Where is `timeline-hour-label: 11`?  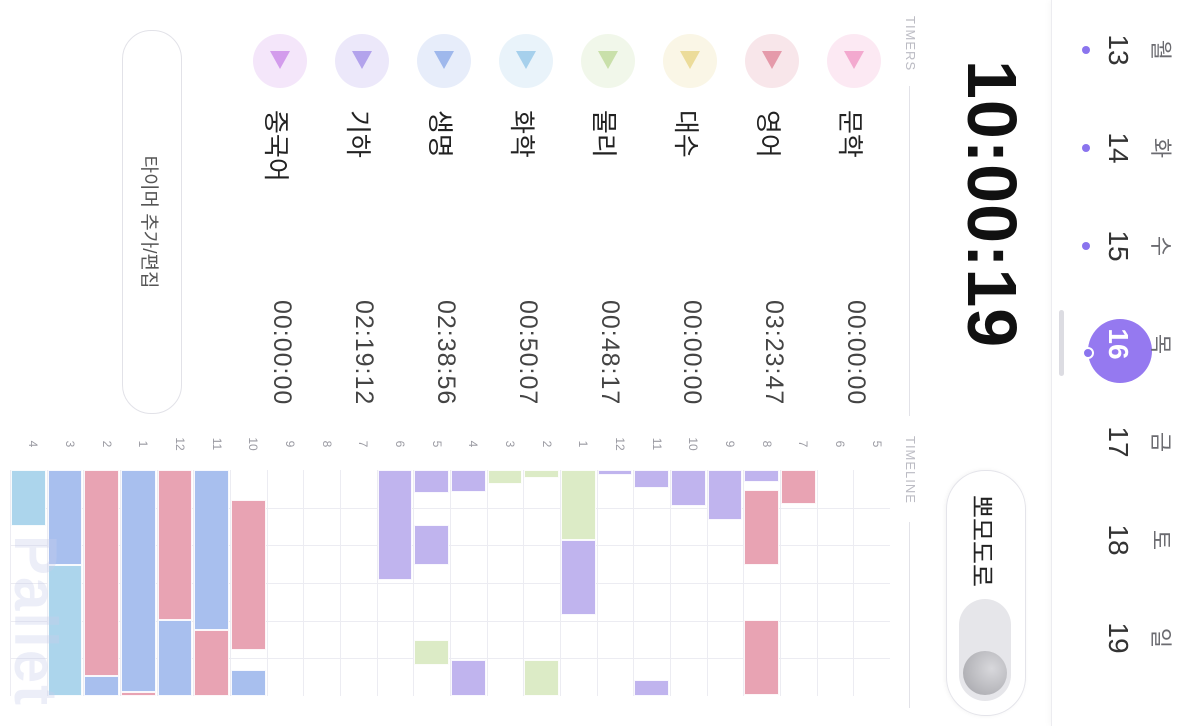
timeline-hour-label: 11 is located at coordinates (216, 444).